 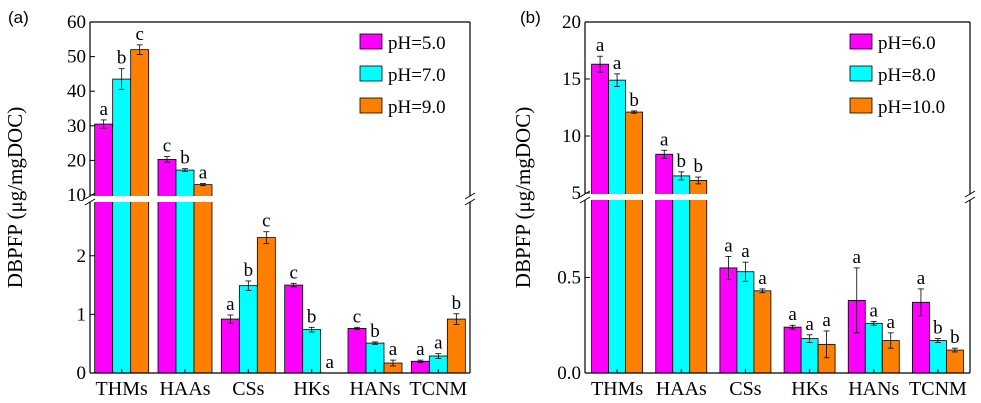 I want to click on y-tick-label: 1, so click(x=82, y=314).